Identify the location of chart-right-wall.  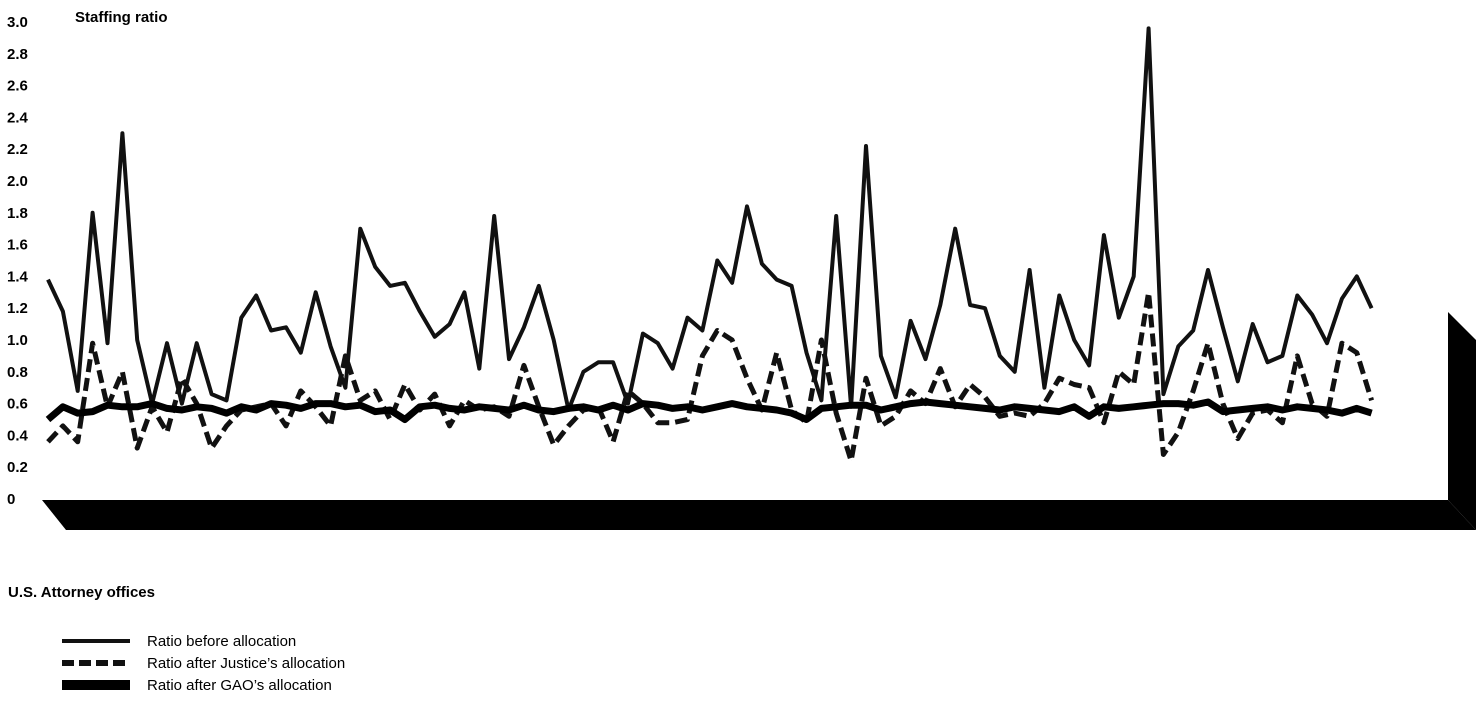
(1462, 421).